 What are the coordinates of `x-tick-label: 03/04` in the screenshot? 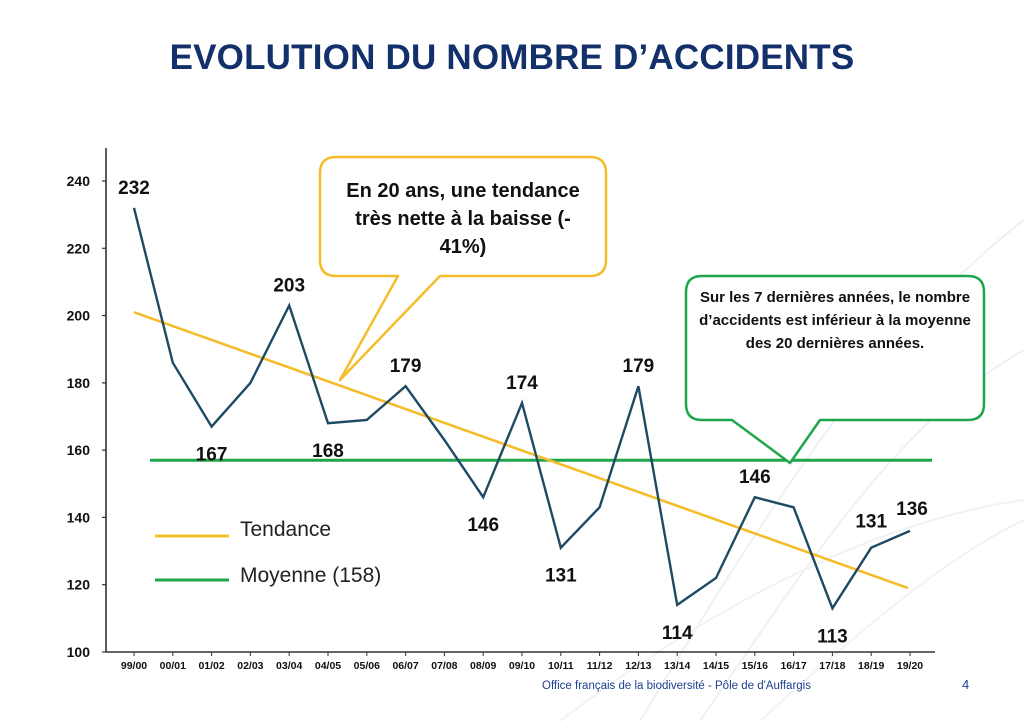 It's located at (289, 666).